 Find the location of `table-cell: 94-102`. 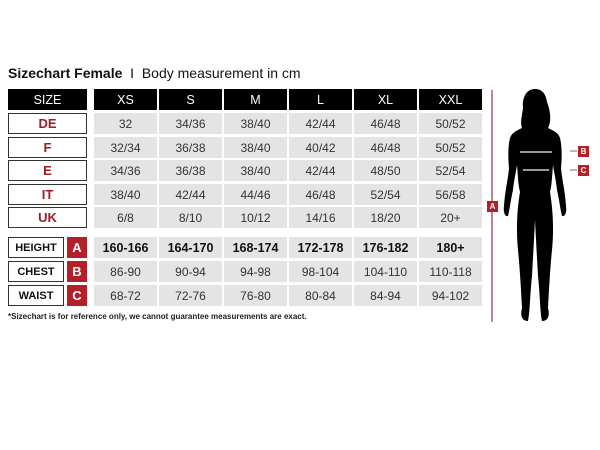

table-cell: 94-102 is located at coordinates (450, 295).